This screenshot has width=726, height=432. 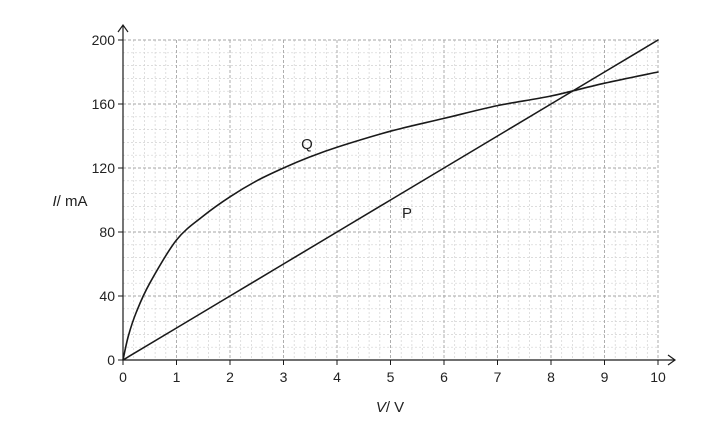 What do you see at coordinates (104, 168) in the screenshot?
I see `y-tick-label: 120` at bounding box center [104, 168].